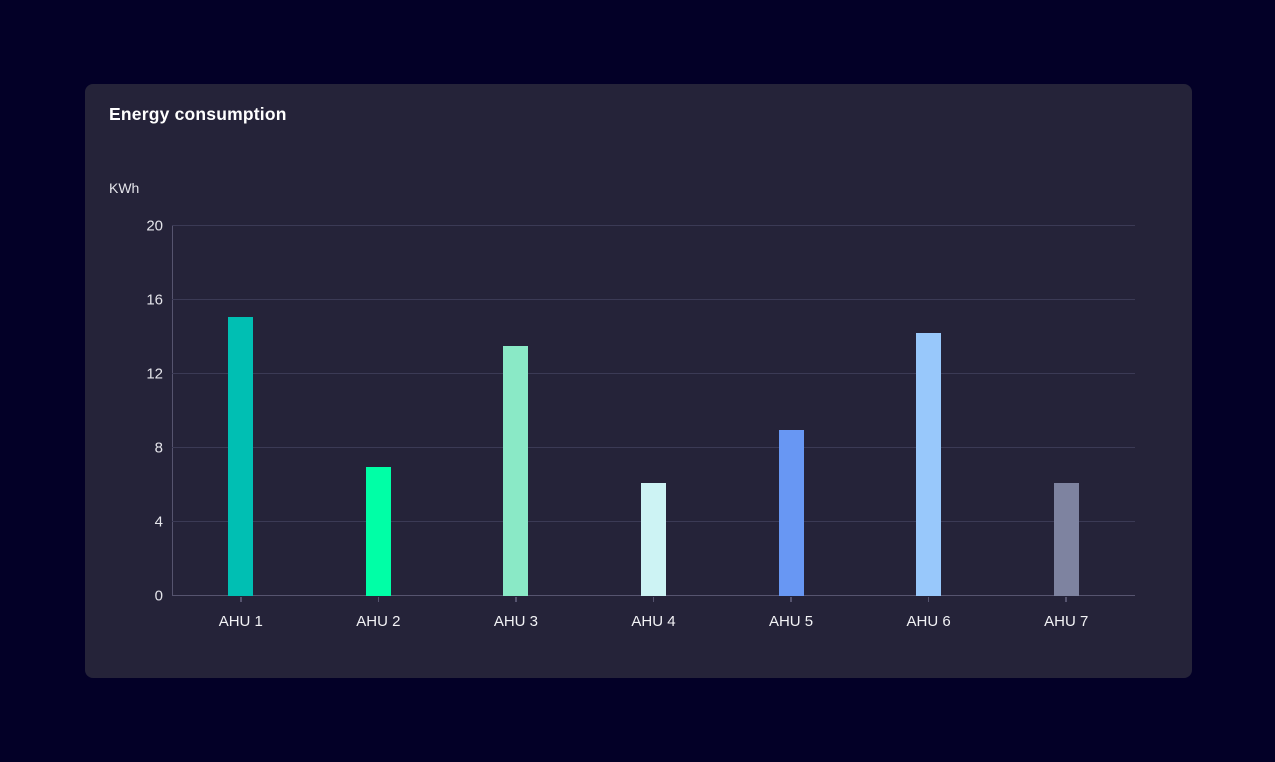 The width and height of the screenshot is (1275, 762). What do you see at coordinates (791, 621) in the screenshot?
I see `x-category-label: AHU 5` at bounding box center [791, 621].